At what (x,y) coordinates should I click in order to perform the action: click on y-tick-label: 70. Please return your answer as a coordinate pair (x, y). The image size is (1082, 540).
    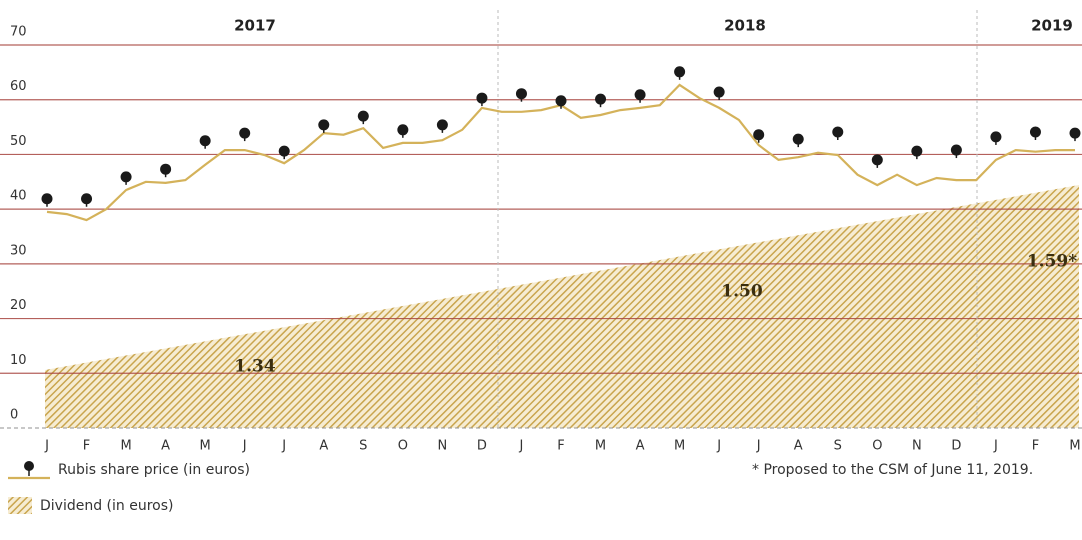
    Looking at the image, I should click on (18, 32).